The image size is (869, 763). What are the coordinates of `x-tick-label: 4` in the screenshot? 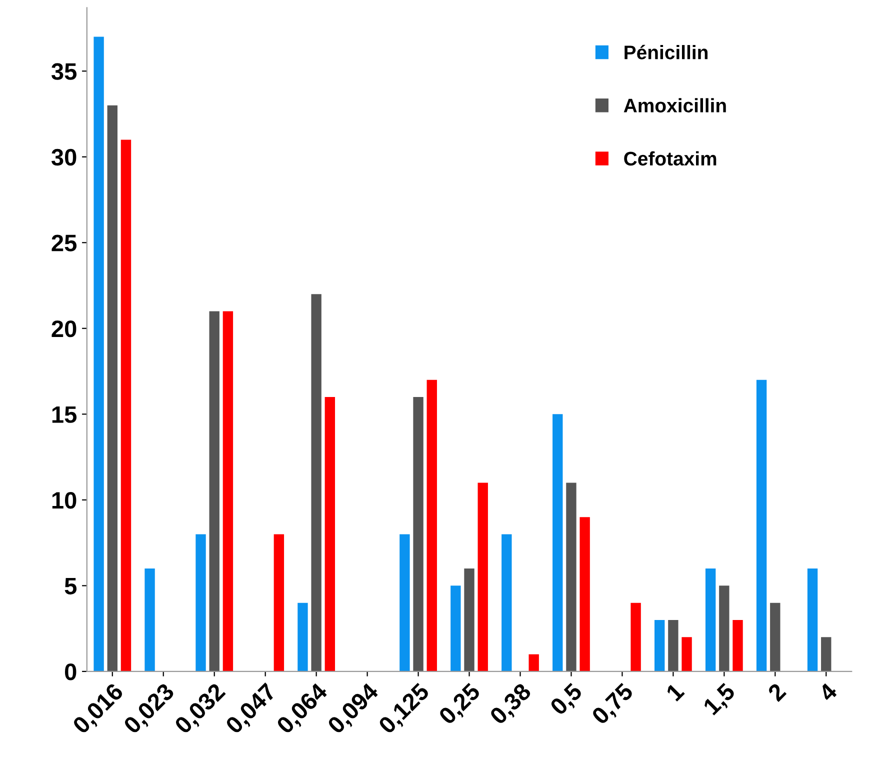 It's located at (828, 692).